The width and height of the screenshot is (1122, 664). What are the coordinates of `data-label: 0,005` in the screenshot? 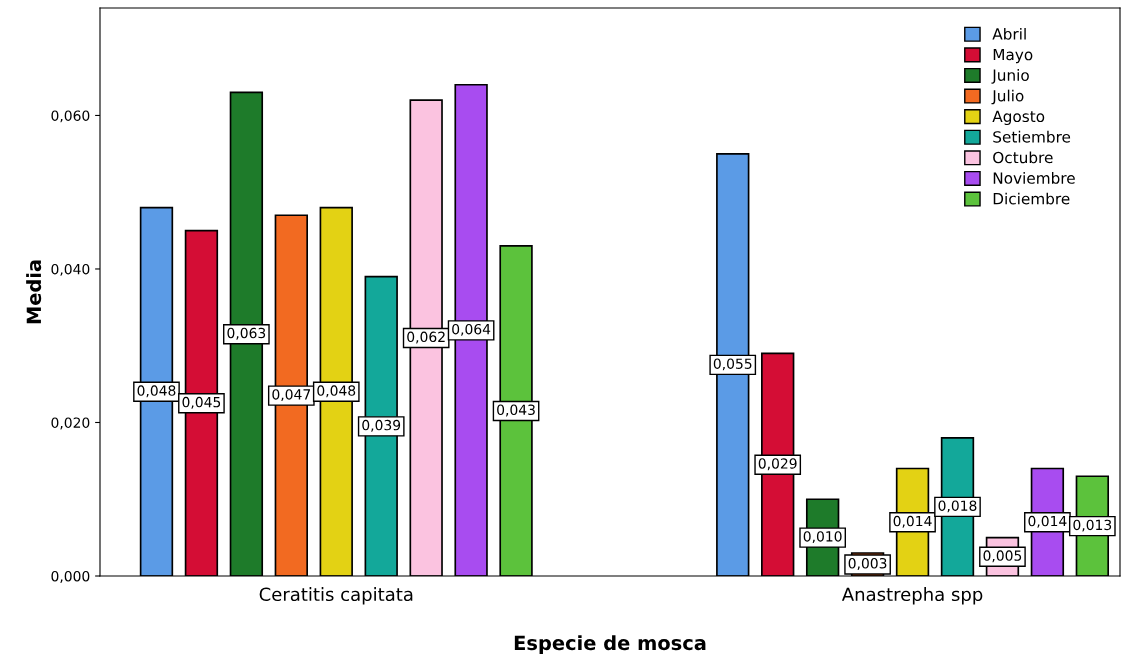 It's located at (1002, 556).